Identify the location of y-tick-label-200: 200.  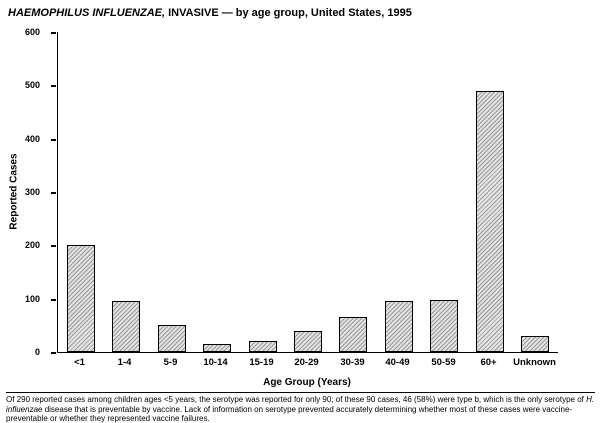
(32, 245).